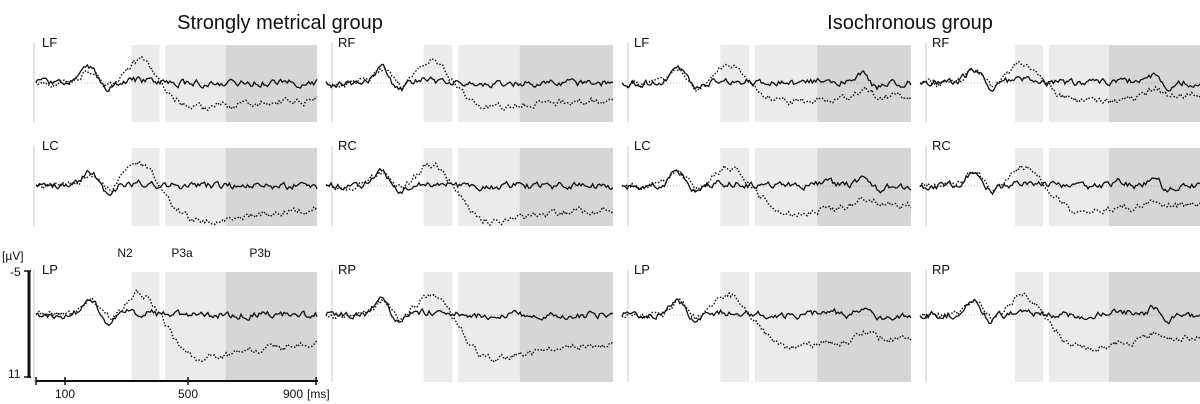 The width and height of the screenshot is (1200, 404). I want to click on panel-metrical-rp: RP, so click(469, 322).